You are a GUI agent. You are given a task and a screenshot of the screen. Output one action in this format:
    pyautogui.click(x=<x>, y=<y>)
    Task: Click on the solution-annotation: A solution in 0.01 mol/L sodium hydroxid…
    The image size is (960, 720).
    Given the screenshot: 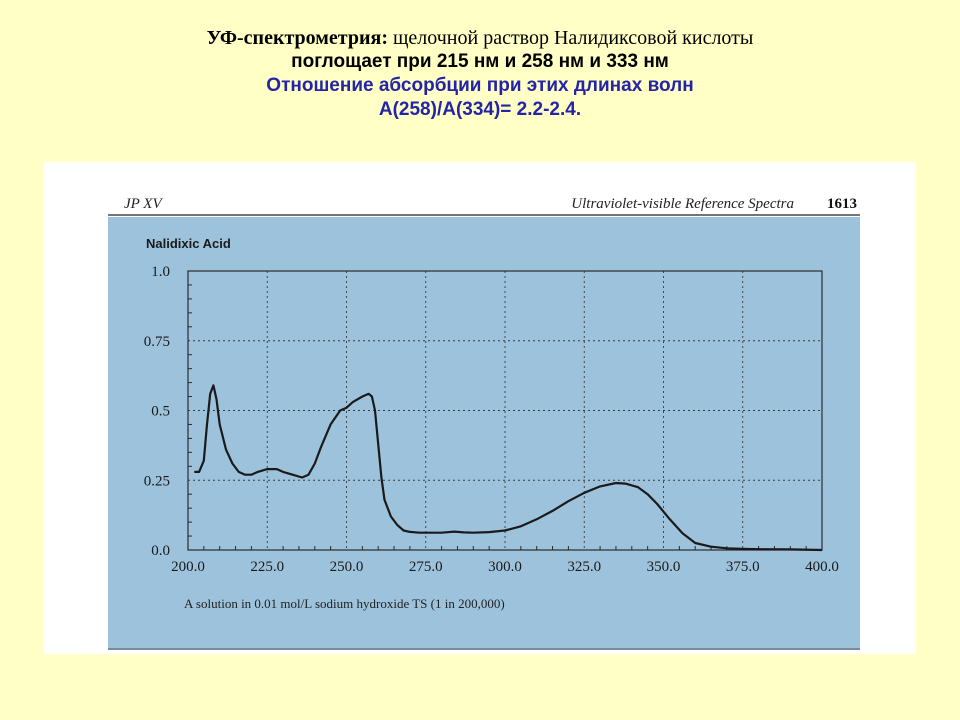 What is the action you would take?
    pyautogui.click(x=344, y=603)
    